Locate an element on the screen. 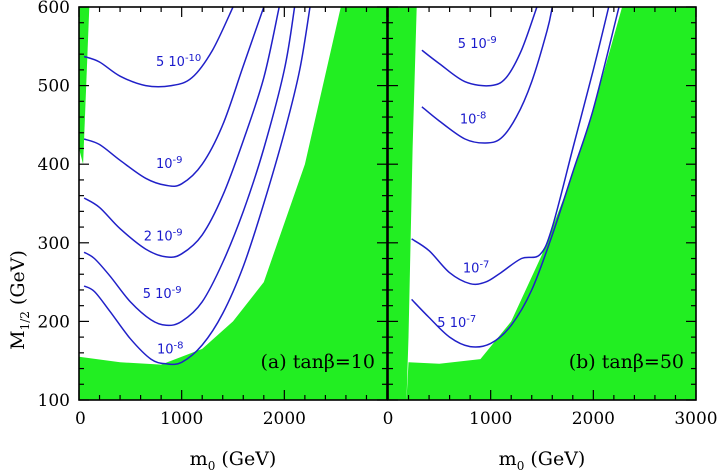 Image resolution: width=723 pixels, height=475 pixels. x-tick-label-a: 2000 is located at coordinates (284, 419).